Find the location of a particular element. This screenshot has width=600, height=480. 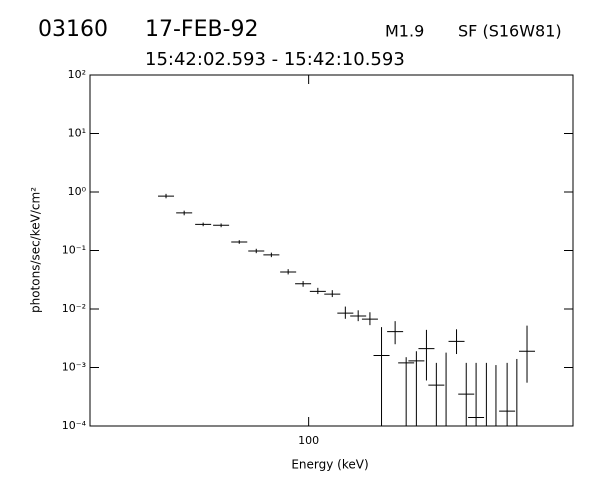

y-tick-label: 10⁰ is located at coordinates (77, 191).